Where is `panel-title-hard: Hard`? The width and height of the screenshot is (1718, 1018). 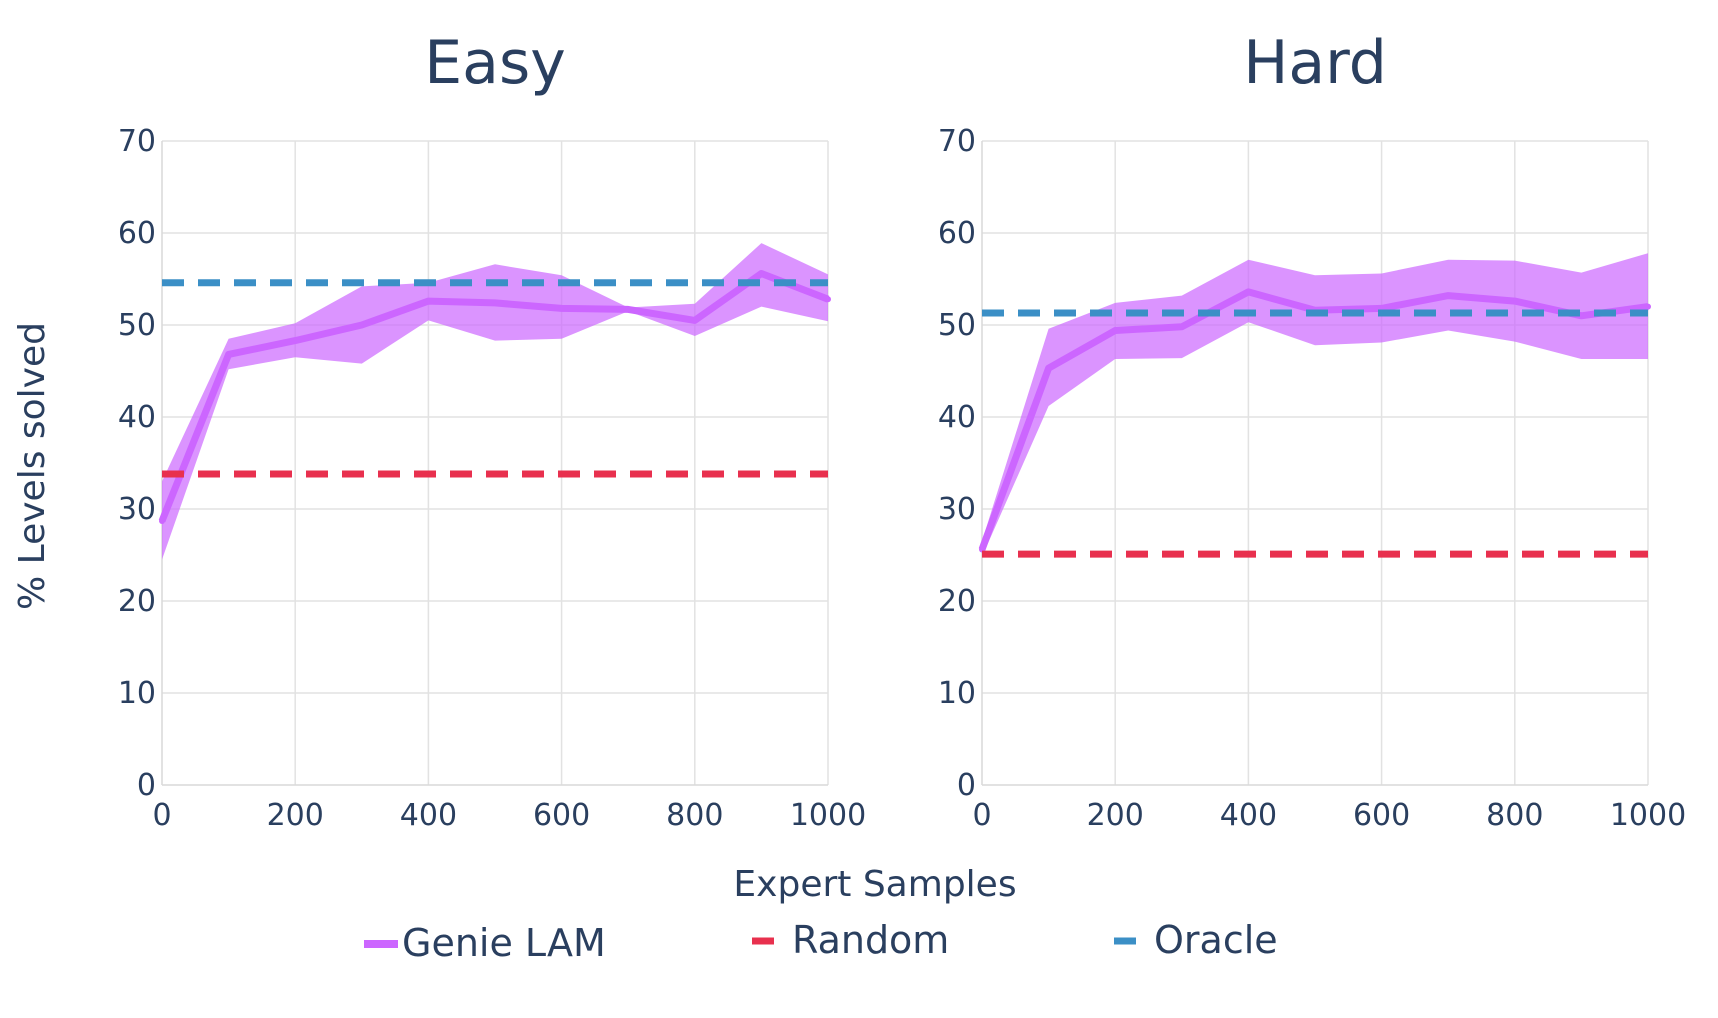 panel-title-hard: Hard is located at coordinates (1315, 63).